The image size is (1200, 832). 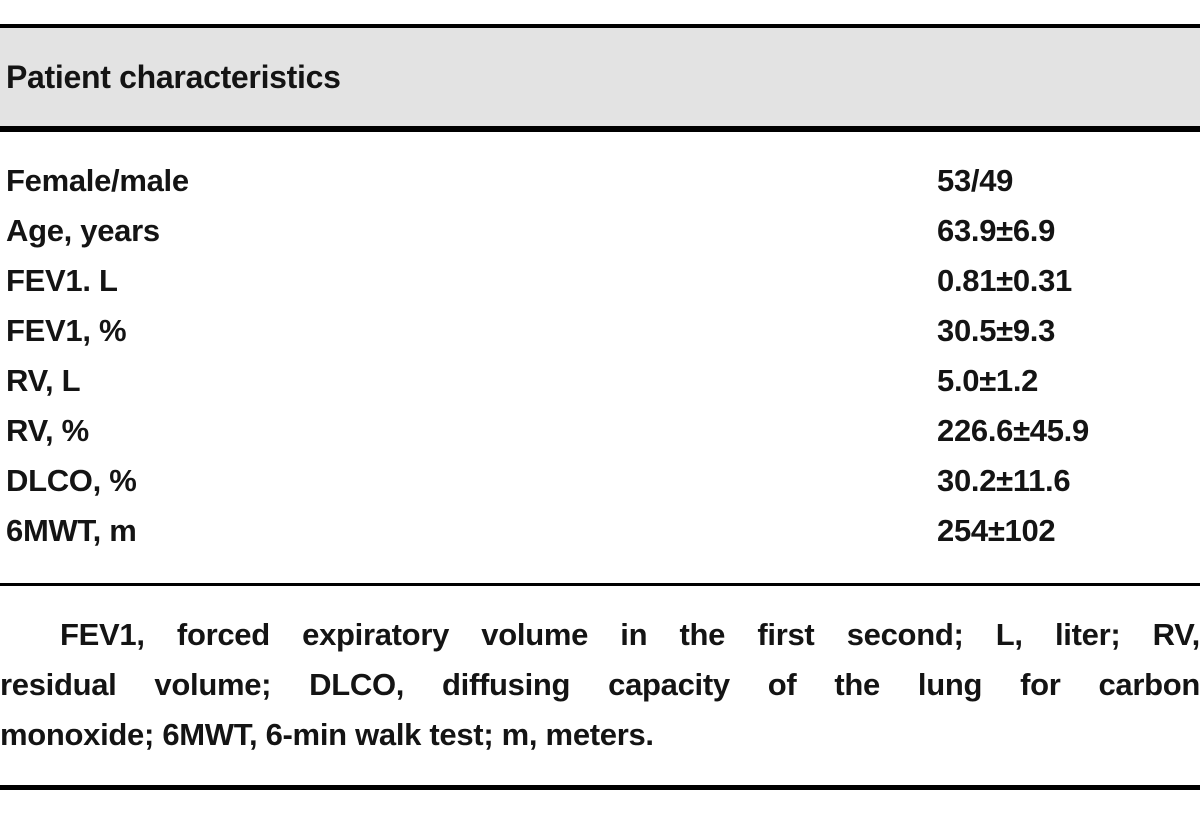 I want to click on body-footnote-divider-rule, so click(x=600, y=584).